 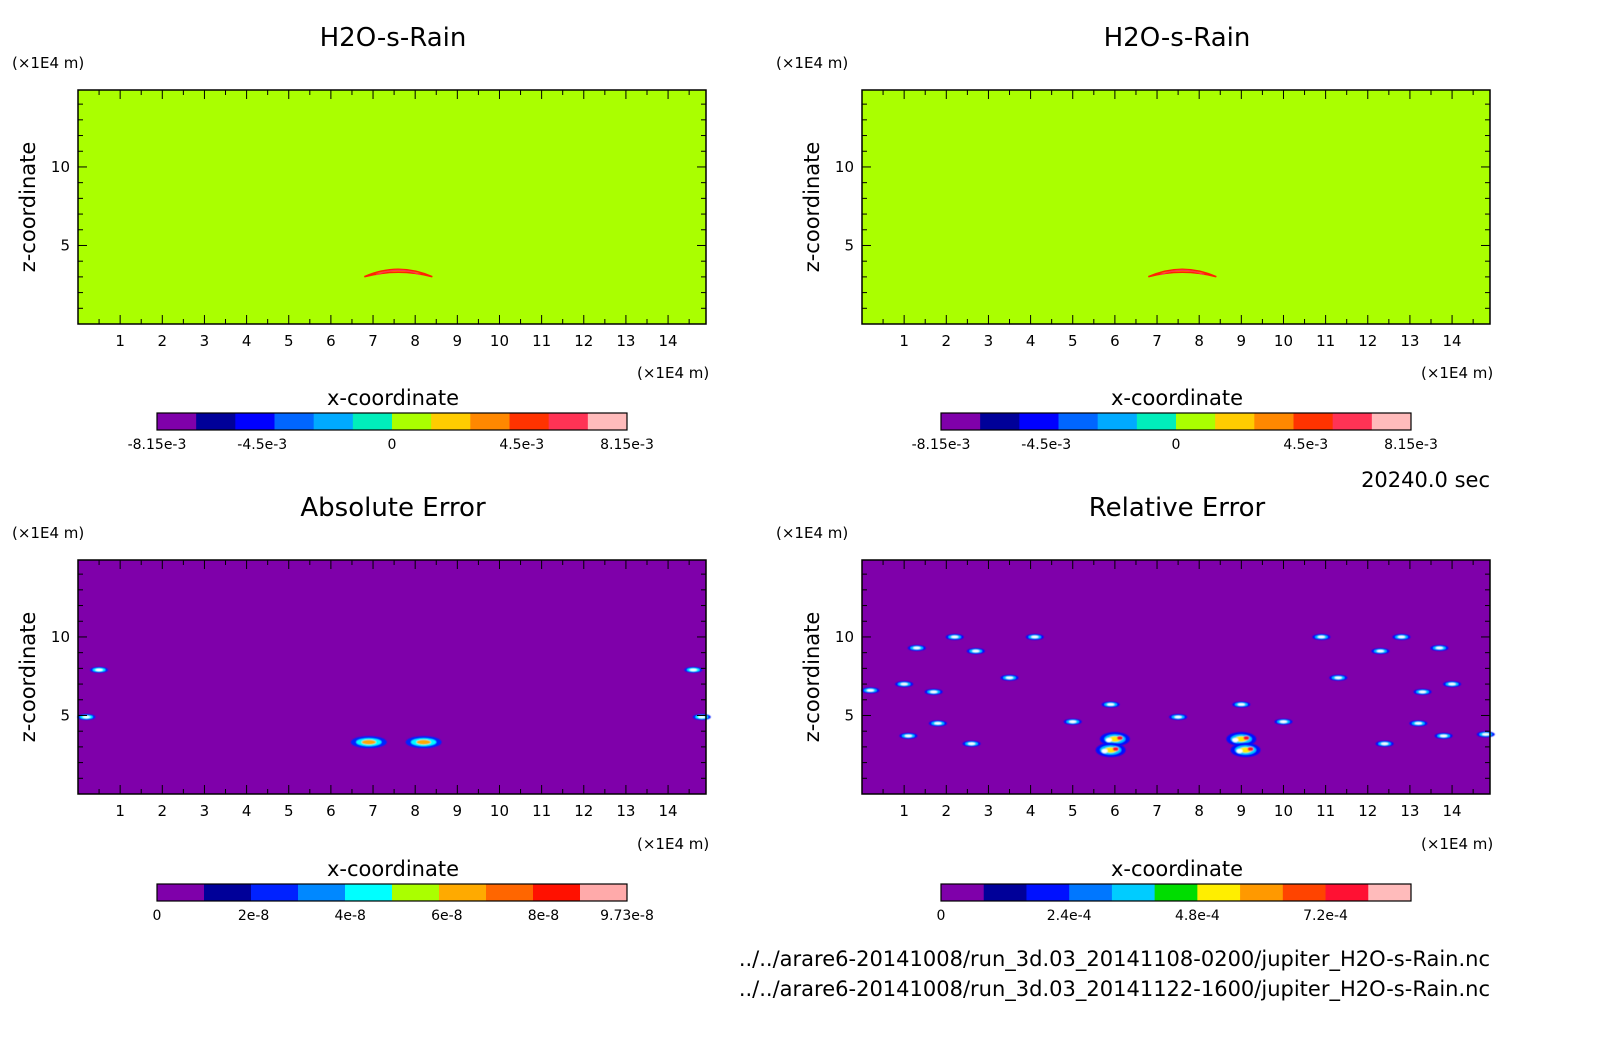 What do you see at coordinates (403, 903) in the screenshot?
I see `colorbar: 0 2e-8 4e-8 6e-8 8e-8 9.73e-8` at bounding box center [403, 903].